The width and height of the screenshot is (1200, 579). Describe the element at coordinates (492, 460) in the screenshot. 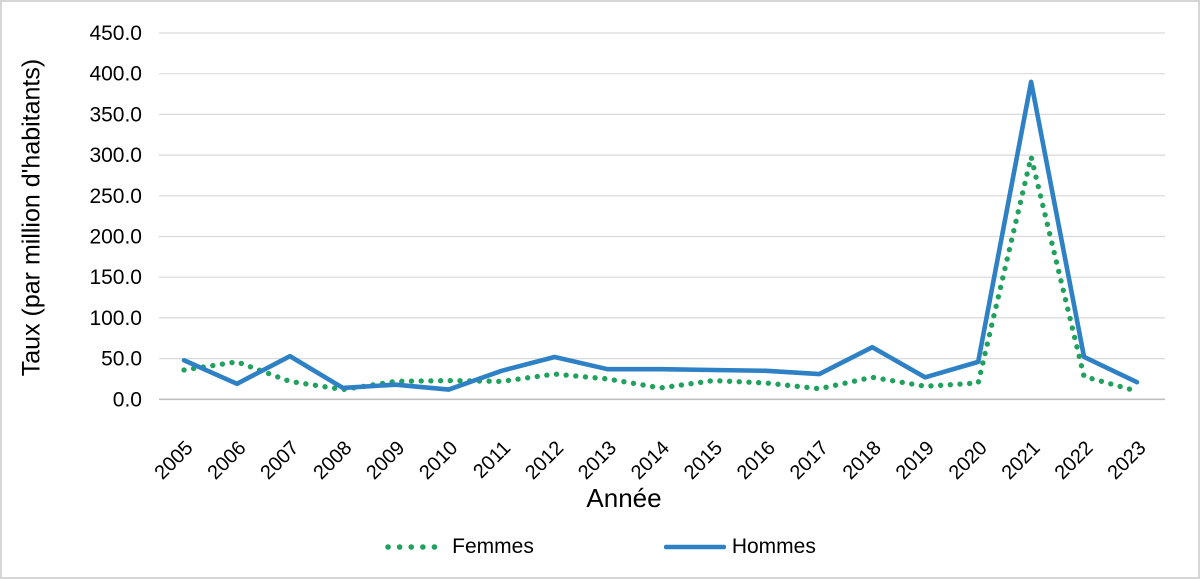

I see `x-tick-label: 2011` at that location.